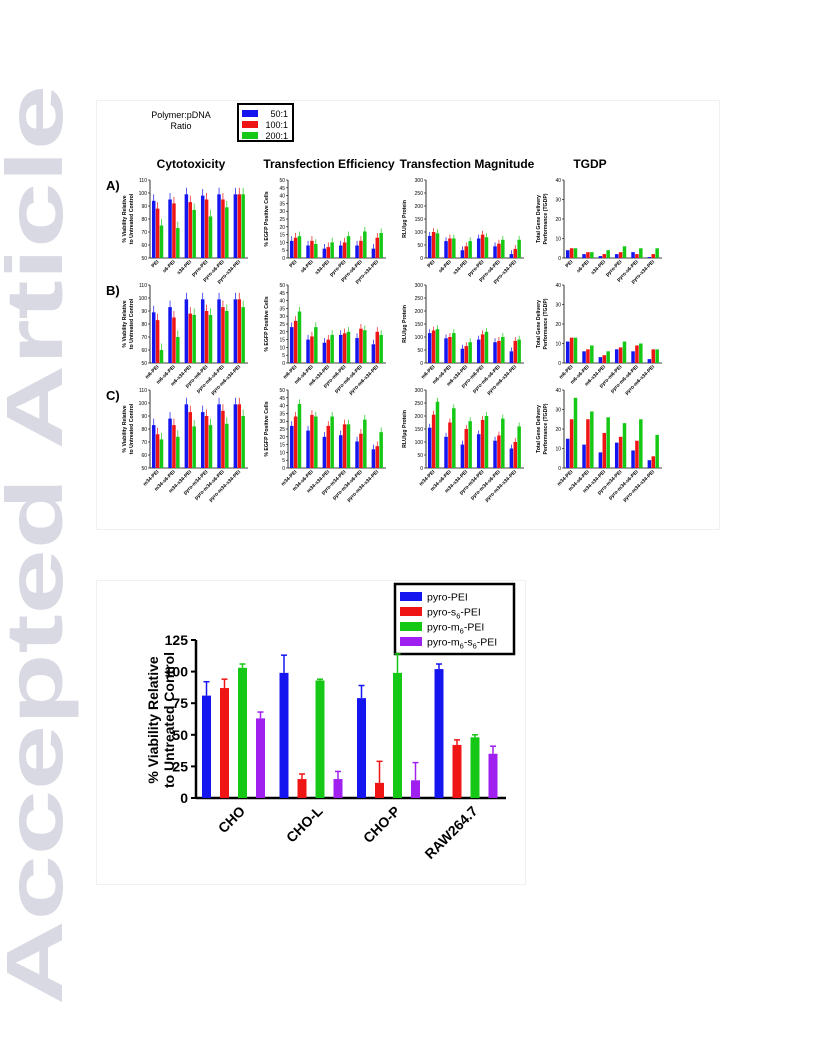 The image size is (816, 1056). Describe the element at coordinates (180, 126) in the screenshot. I see `legend-title-line2: Ratio` at that location.